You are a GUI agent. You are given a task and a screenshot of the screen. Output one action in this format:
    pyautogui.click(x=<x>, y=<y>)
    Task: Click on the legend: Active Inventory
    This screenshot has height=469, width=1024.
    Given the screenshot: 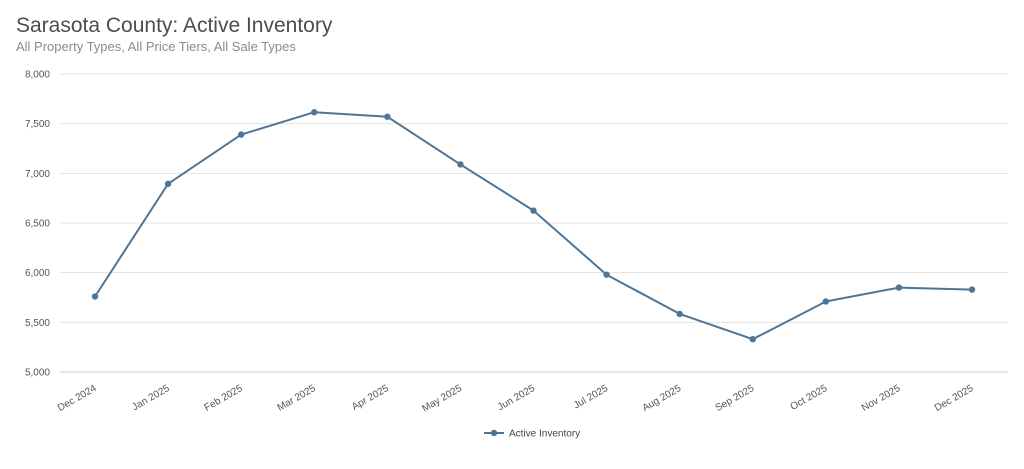 What is the action you would take?
    pyautogui.click(x=532, y=434)
    